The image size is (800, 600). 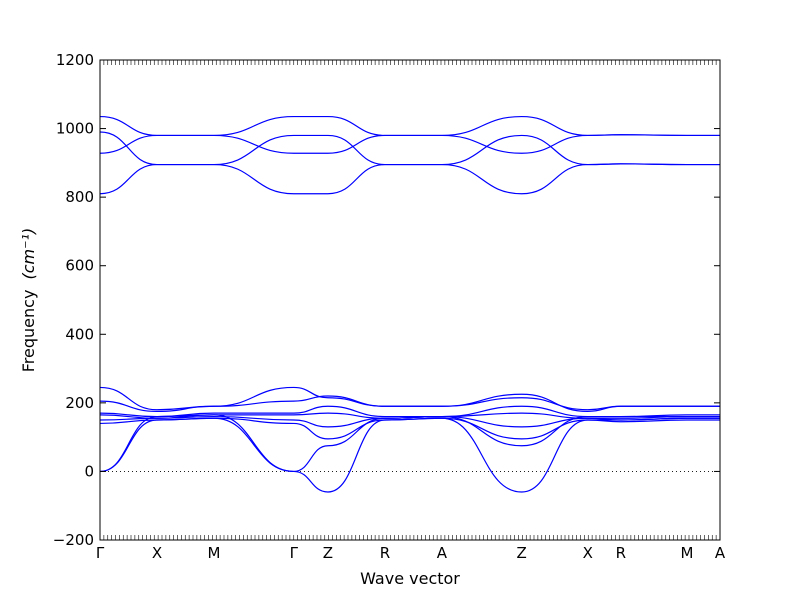 I want to click on y-tick-label: −200, so click(x=73, y=540).